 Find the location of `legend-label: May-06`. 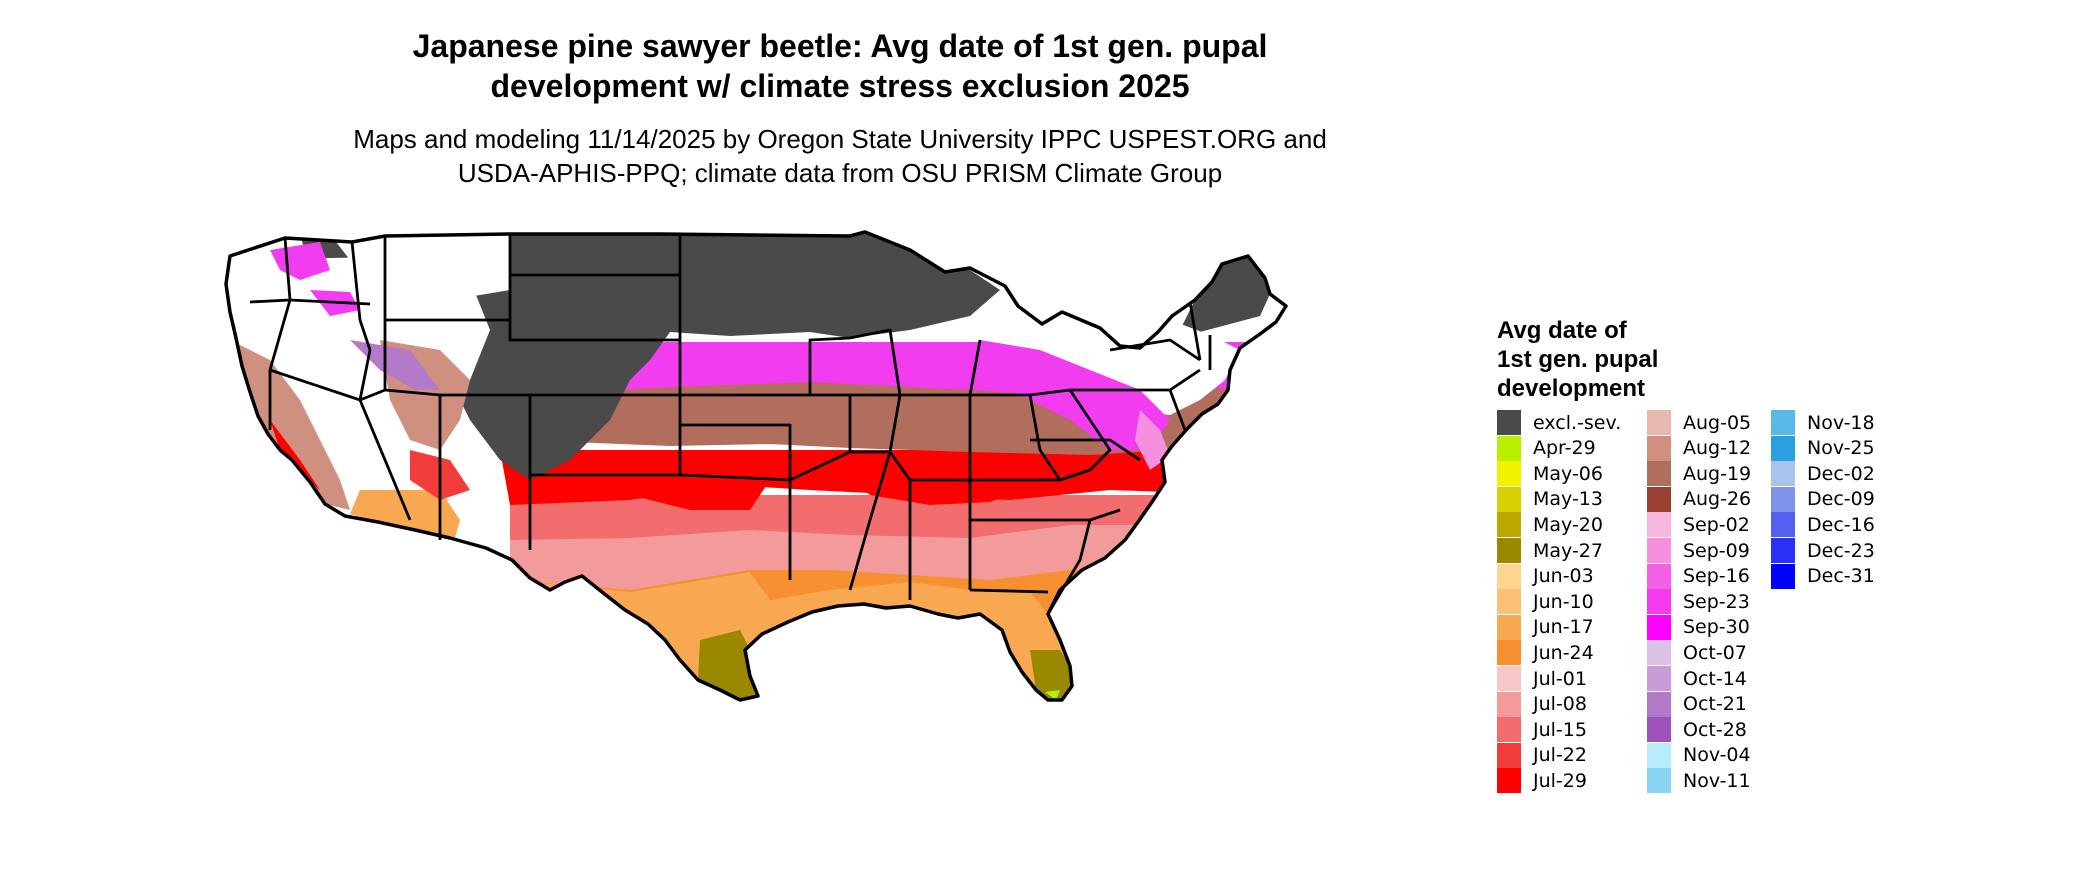

legend-label: May-06 is located at coordinates (1568, 473).